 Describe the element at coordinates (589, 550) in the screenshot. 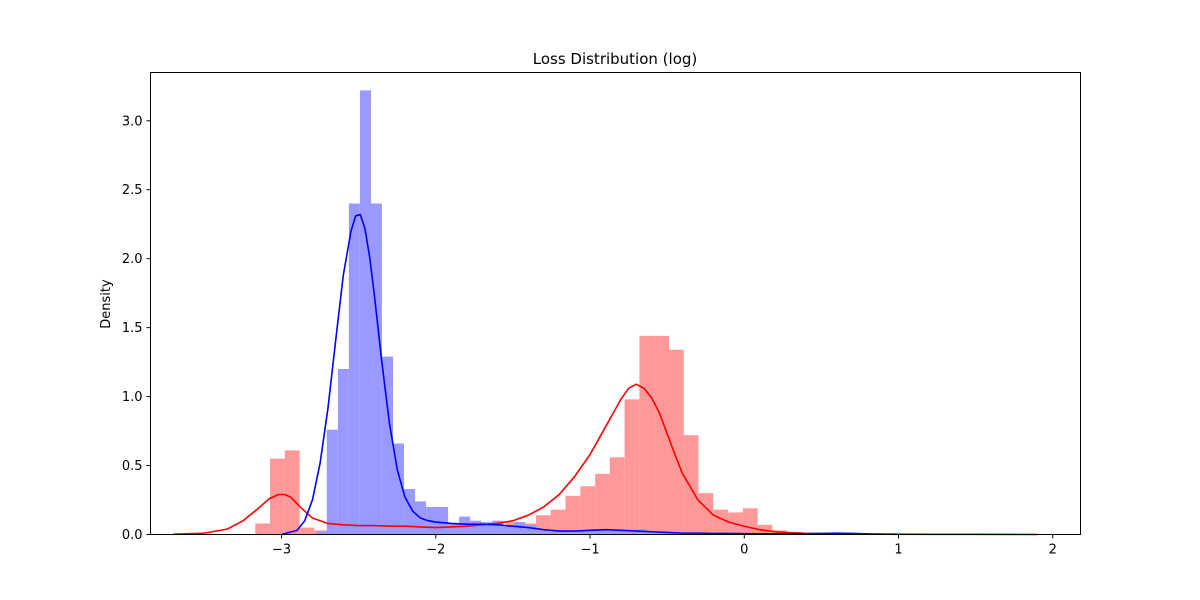

I see `x-tick-label: −1` at that location.